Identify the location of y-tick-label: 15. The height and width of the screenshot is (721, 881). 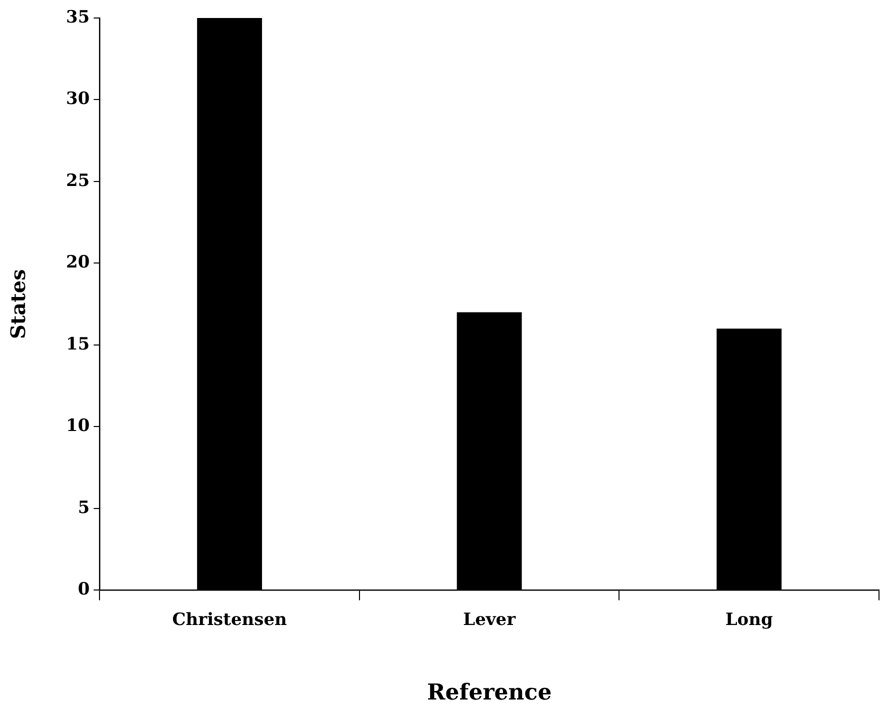
(78, 344).